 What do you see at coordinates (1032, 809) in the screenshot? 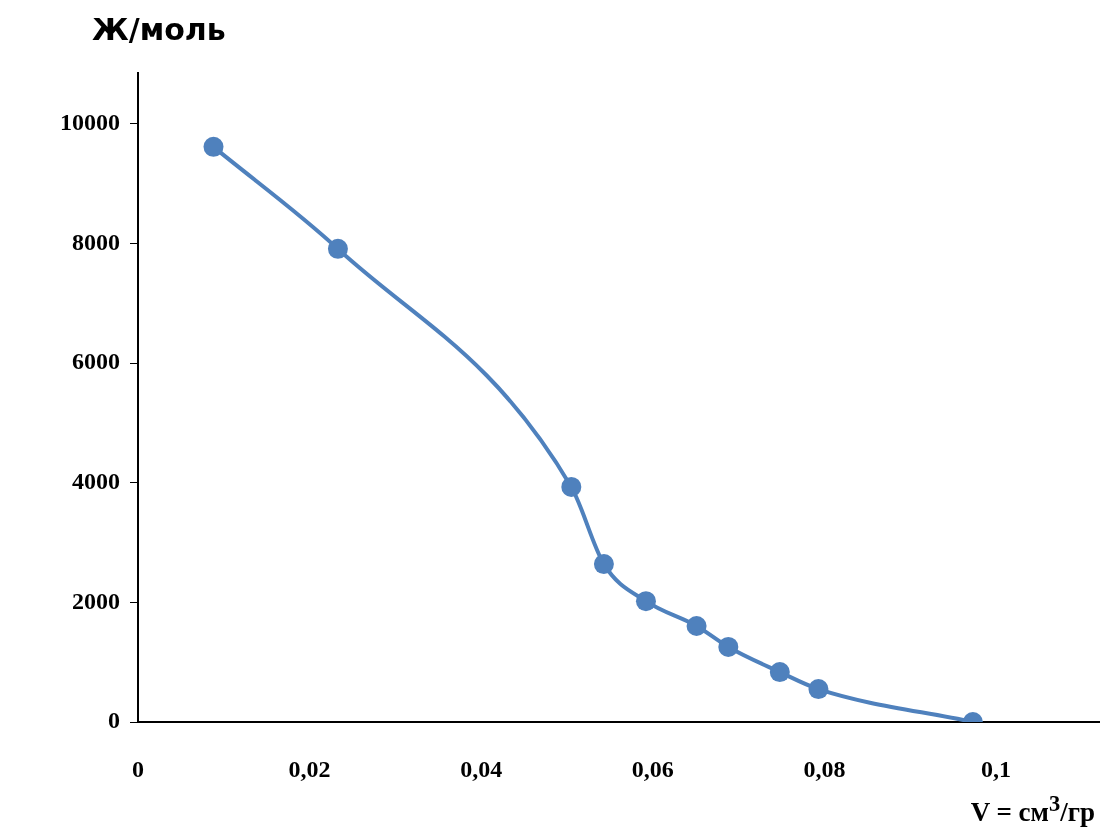
I see `x-axis-title: V = см$^{3}$/гр` at bounding box center [1032, 809].